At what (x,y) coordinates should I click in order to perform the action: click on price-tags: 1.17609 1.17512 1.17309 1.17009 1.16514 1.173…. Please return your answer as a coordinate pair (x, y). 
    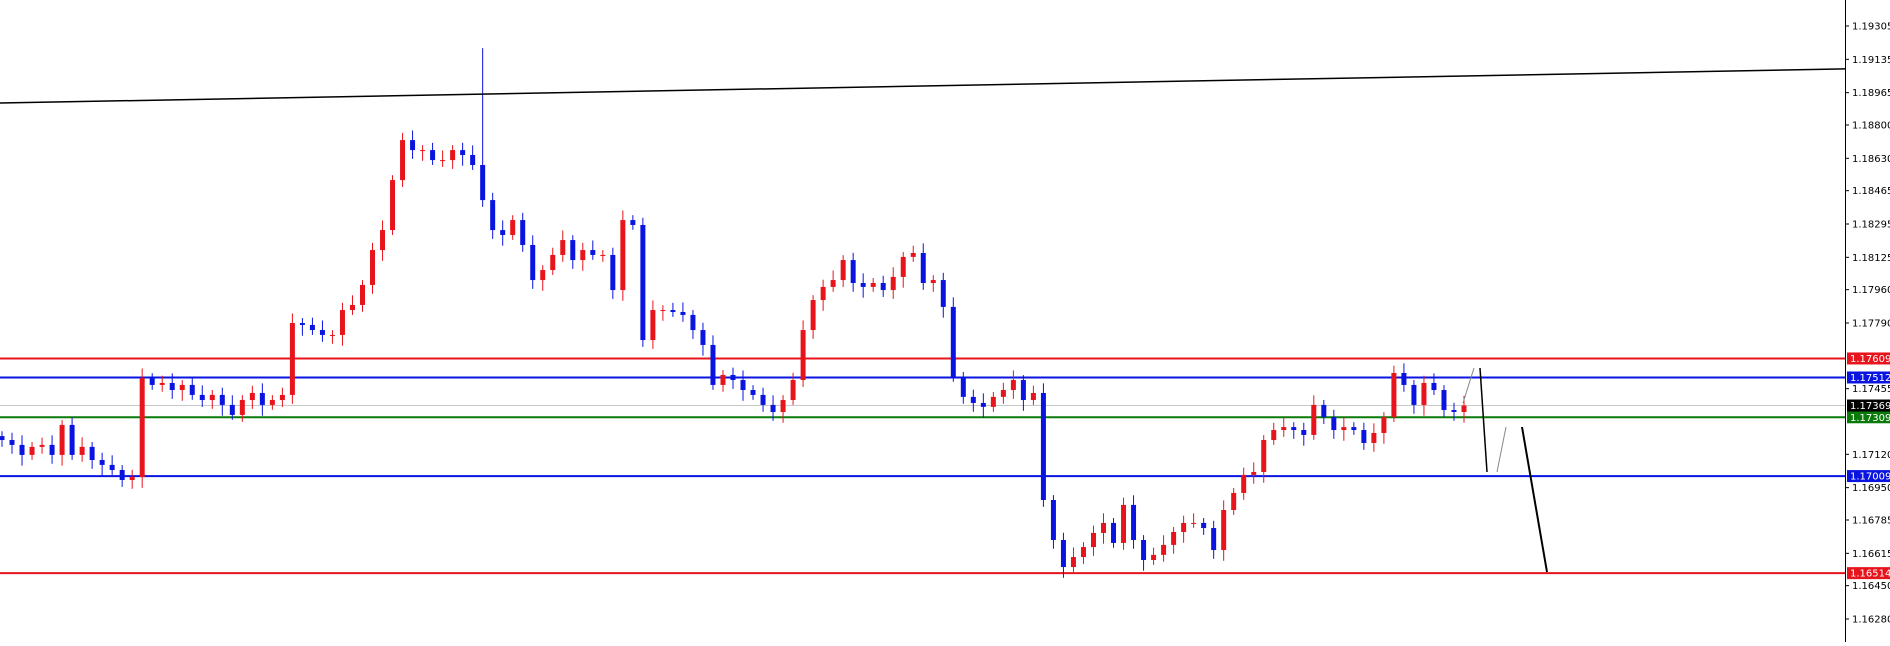
    Looking at the image, I should click on (1868, 466).